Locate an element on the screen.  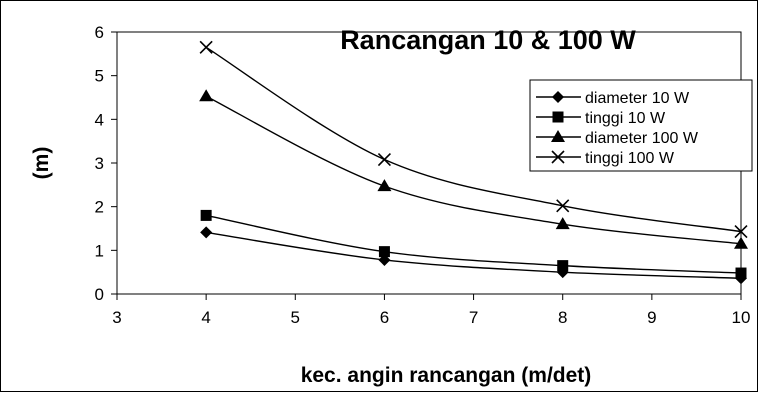
legend-label: tinggi 10 W is located at coordinates (625, 118).